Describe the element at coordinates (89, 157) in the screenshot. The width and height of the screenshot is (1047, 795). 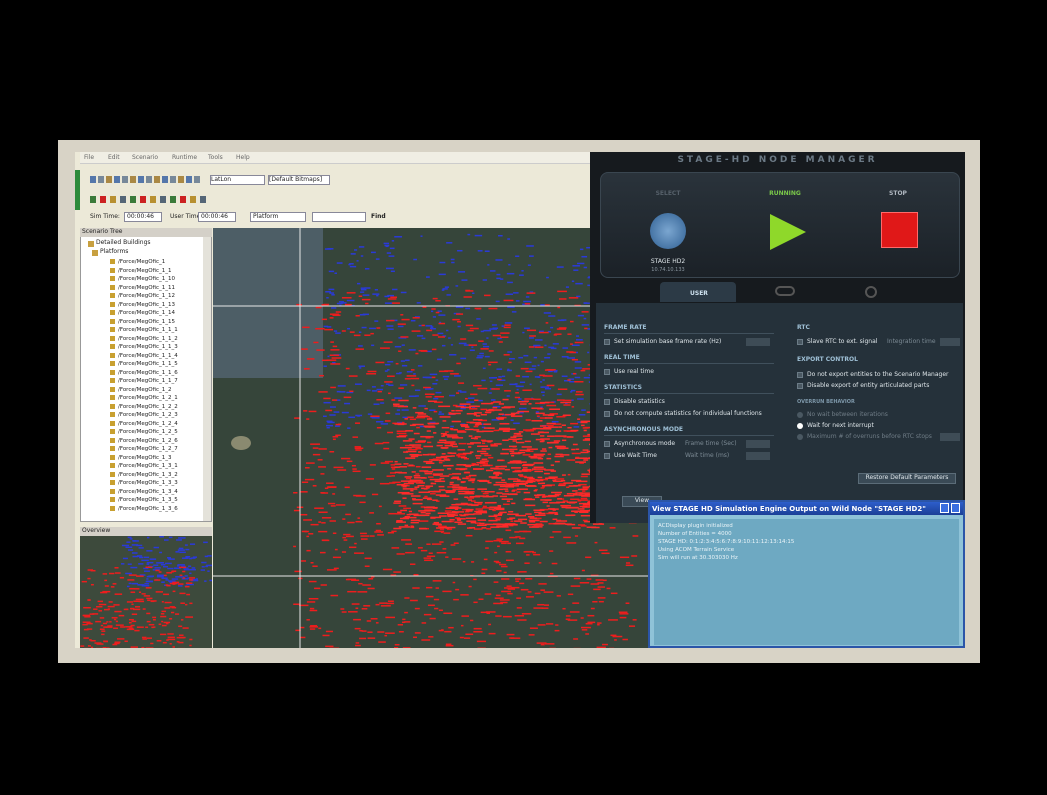
I see `menu-item: File` at that location.